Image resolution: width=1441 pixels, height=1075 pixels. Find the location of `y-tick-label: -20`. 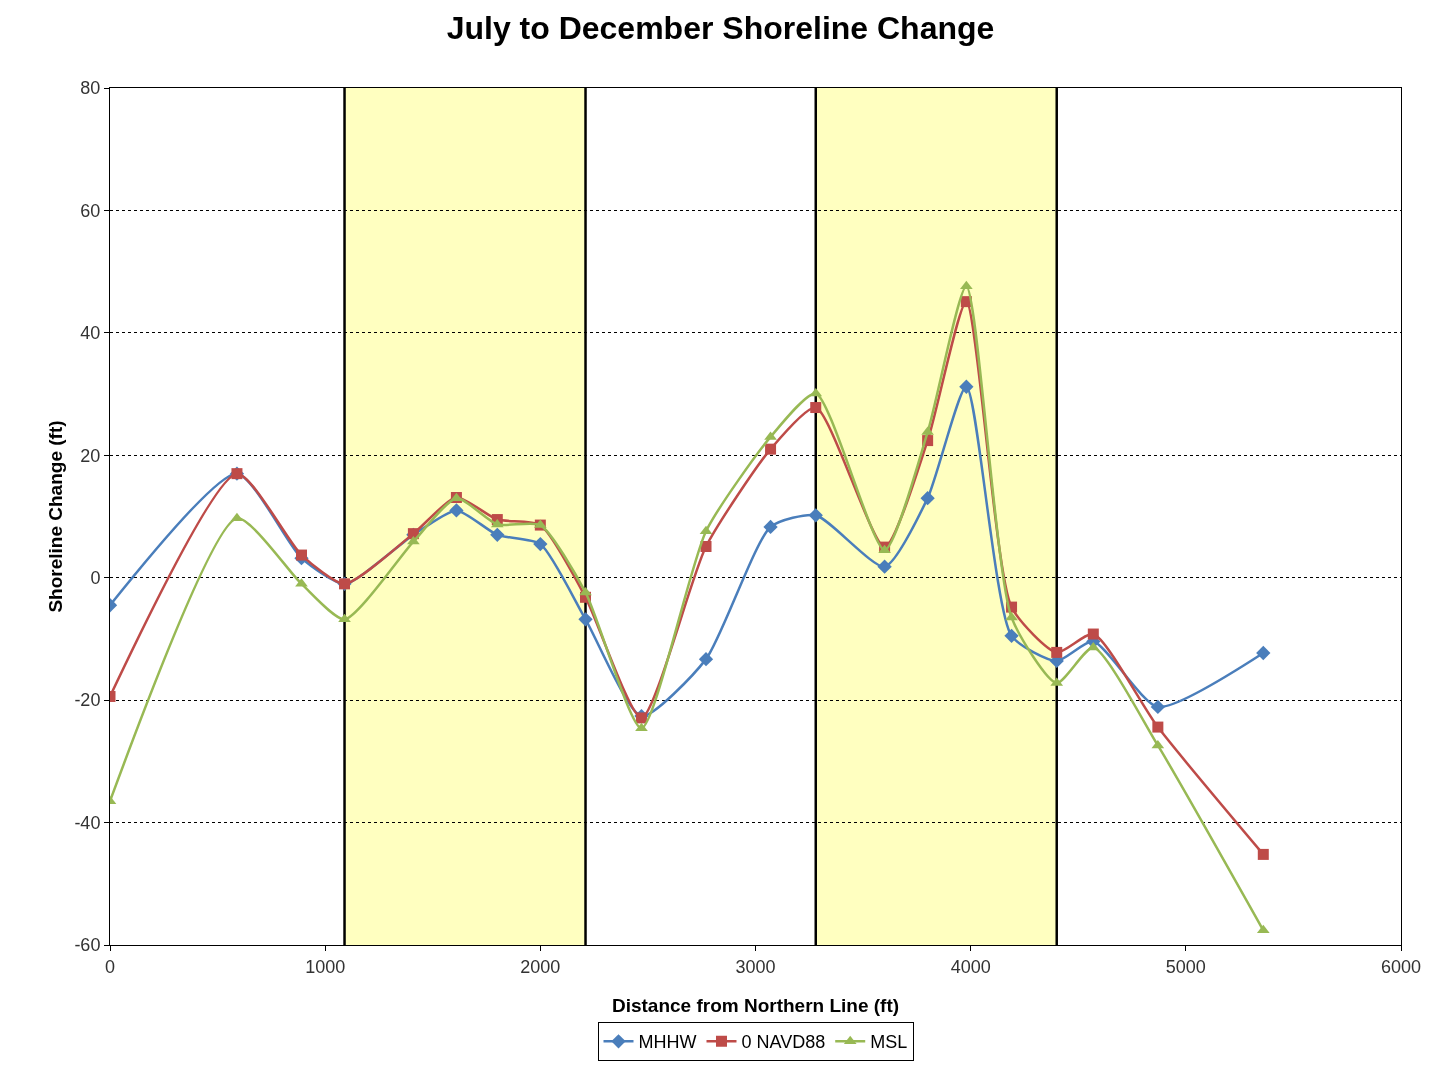

y-tick-label: -20 is located at coordinates (87, 700).